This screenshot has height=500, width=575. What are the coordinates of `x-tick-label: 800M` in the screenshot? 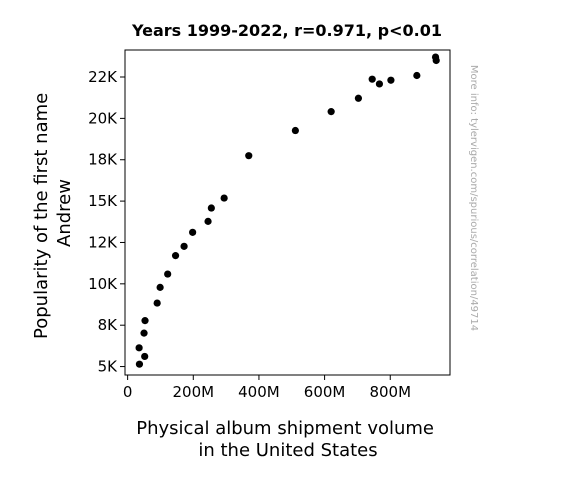 It's located at (390, 392).